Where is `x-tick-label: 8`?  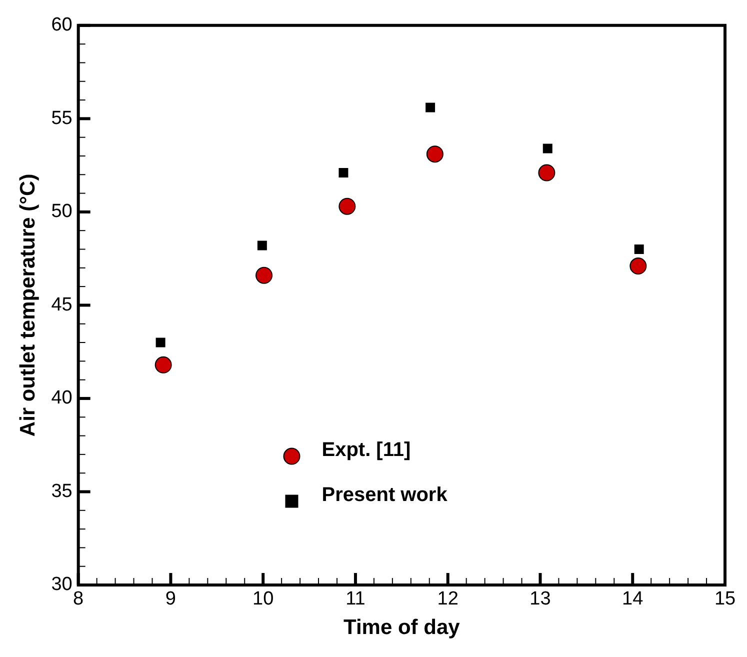
x-tick-label: 8 is located at coordinates (78, 599).